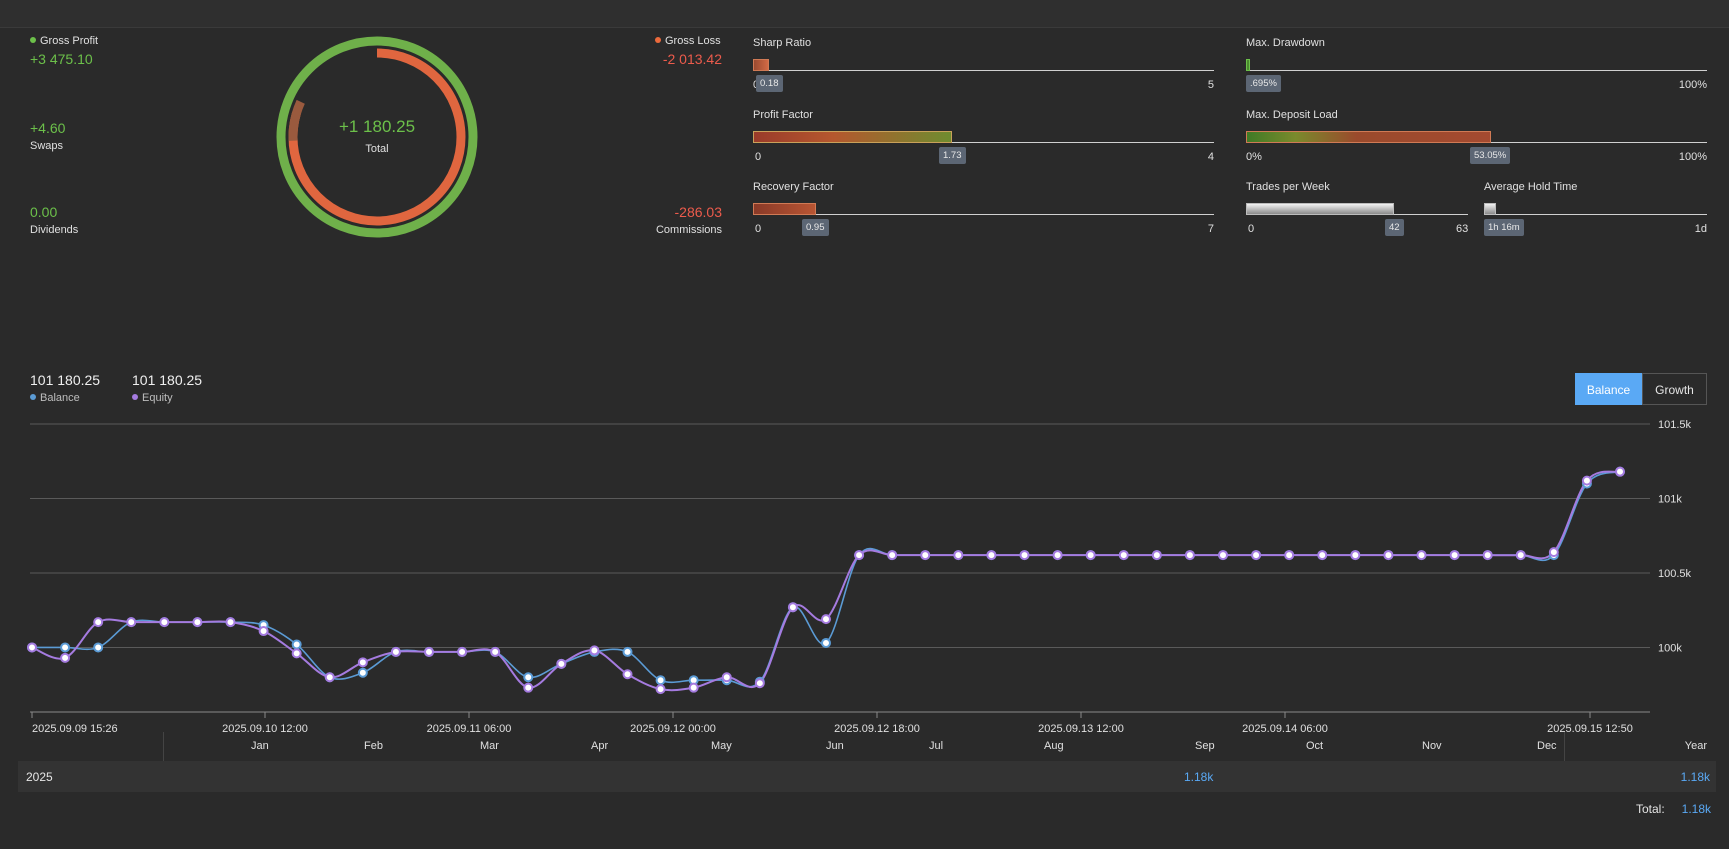 The image size is (1729, 849). What do you see at coordinates (952, 155) in the screenshot?
I see `profit-factor-tag: 1.73` at bounding box center [952, 155].